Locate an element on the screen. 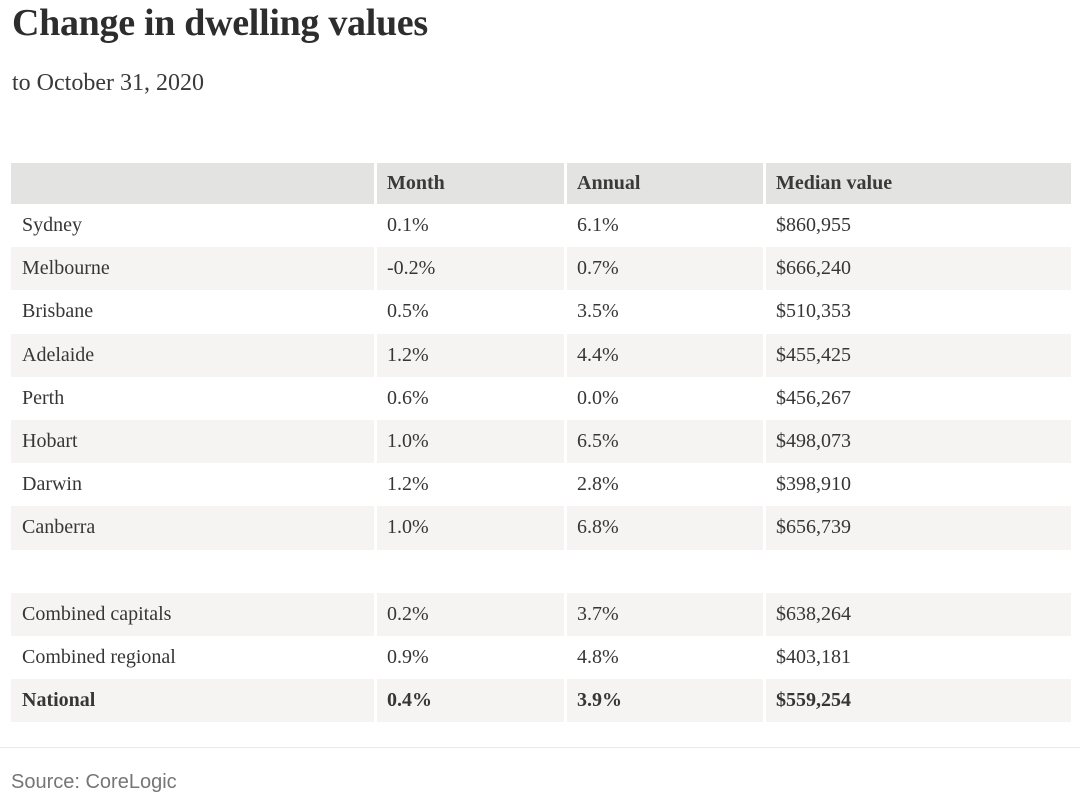 Image resolution: width=1080 pixels, height=808 pixels. median-value-cell: $456,267 is located at coordinates (813, 397).